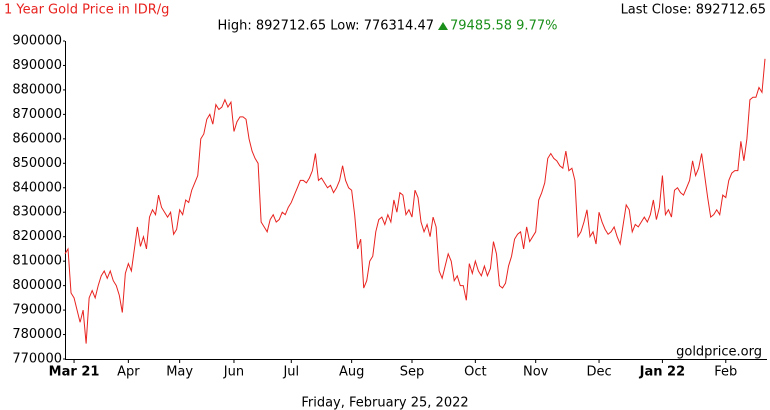 This screenshot has width=770, height=410. What do you see at coordinates (128, 372) in the screenshot?
I see `x-tick-label: Apr` at bounding box center [128, 372].